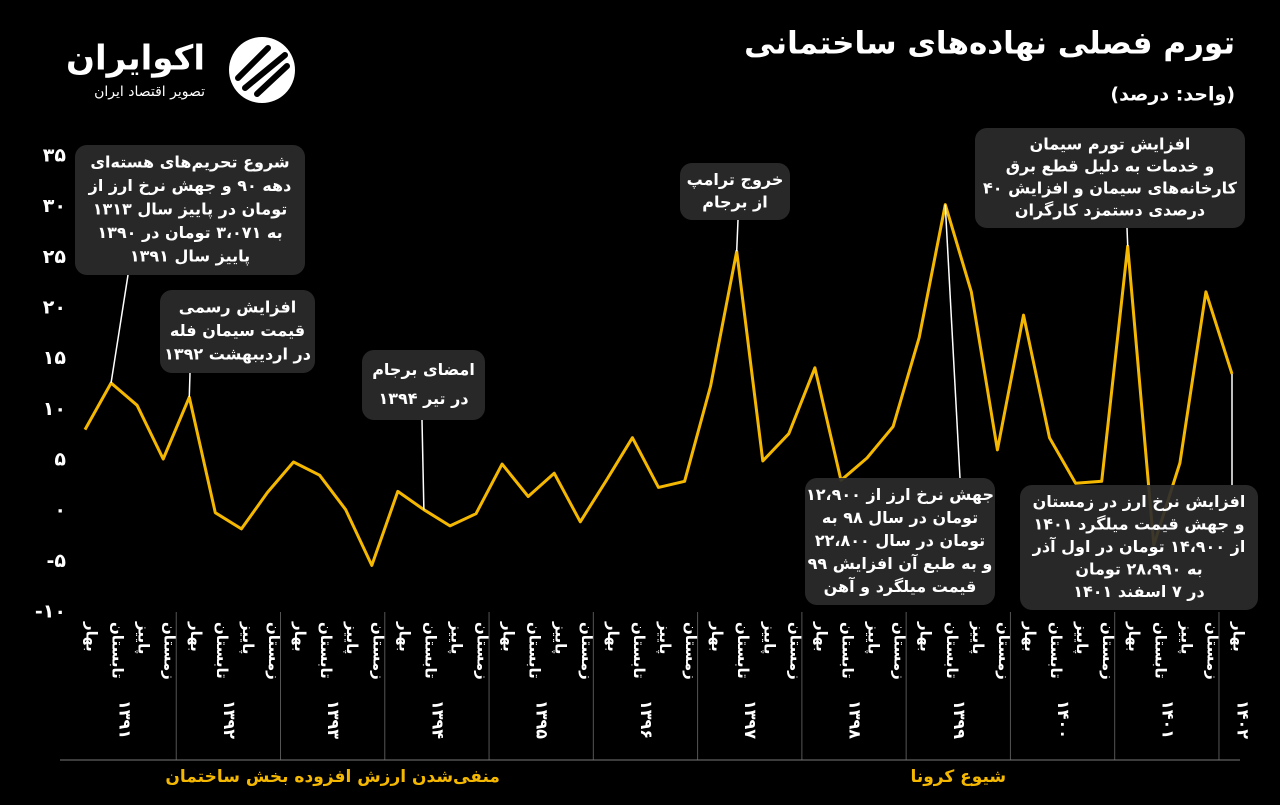 This screenshot has width=1280, height=805. Describe the element at coordinates (989, 44) in the screenshot. I see `chart-title: تورم فصلی نهاده‌های ساختمانی` at that location.